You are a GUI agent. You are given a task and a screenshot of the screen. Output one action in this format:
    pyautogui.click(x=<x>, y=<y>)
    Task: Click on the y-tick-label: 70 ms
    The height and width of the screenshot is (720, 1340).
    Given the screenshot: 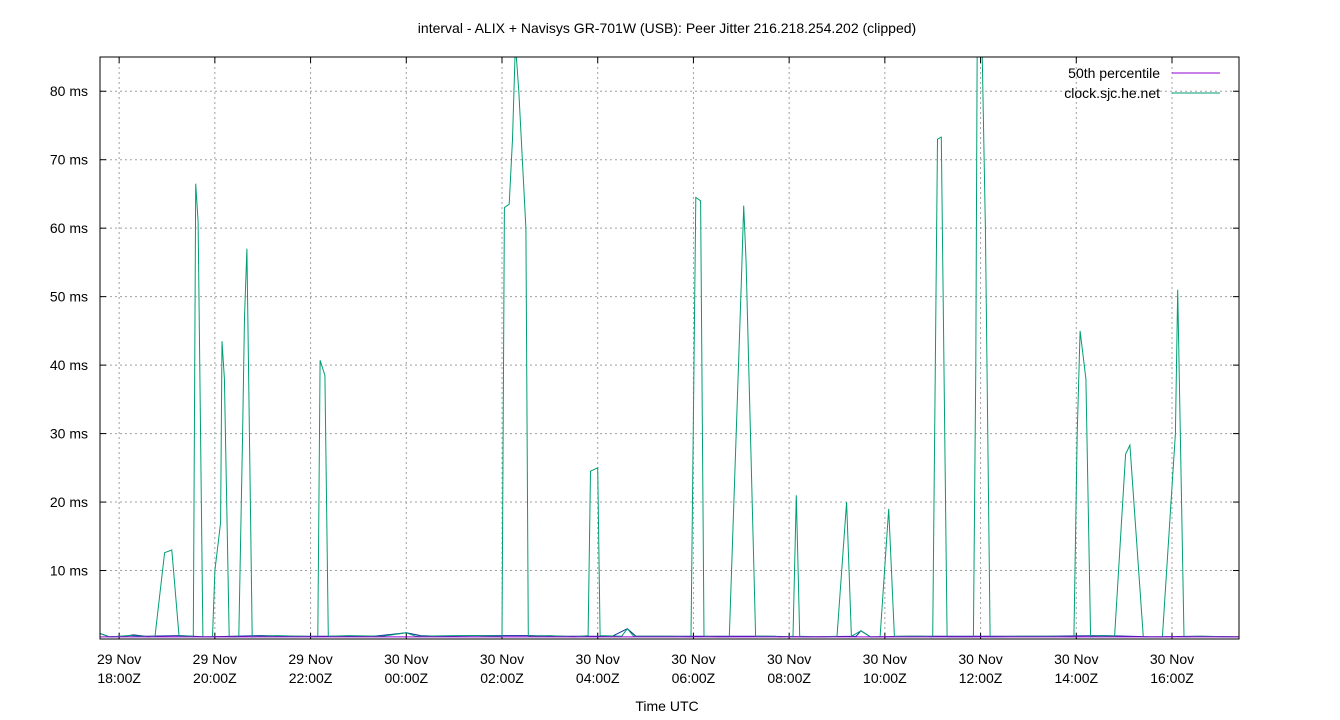 What is the action you would take?
    pyautogui.click(x=69, y=160)
    